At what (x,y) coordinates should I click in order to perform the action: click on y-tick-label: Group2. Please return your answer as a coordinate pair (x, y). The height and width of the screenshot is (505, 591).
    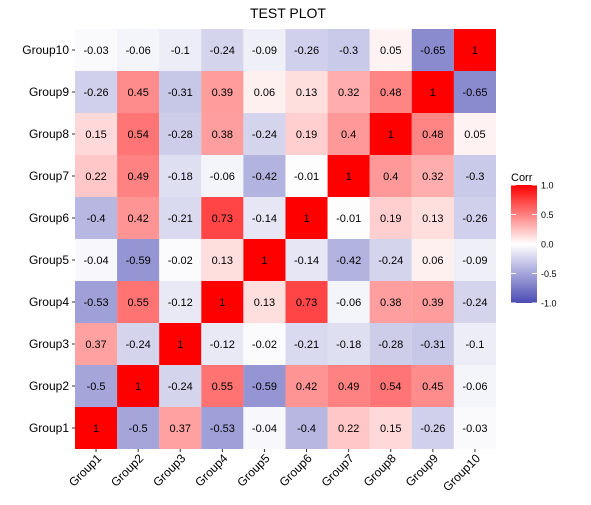
    Looking at the image, I should click on (49, 386).